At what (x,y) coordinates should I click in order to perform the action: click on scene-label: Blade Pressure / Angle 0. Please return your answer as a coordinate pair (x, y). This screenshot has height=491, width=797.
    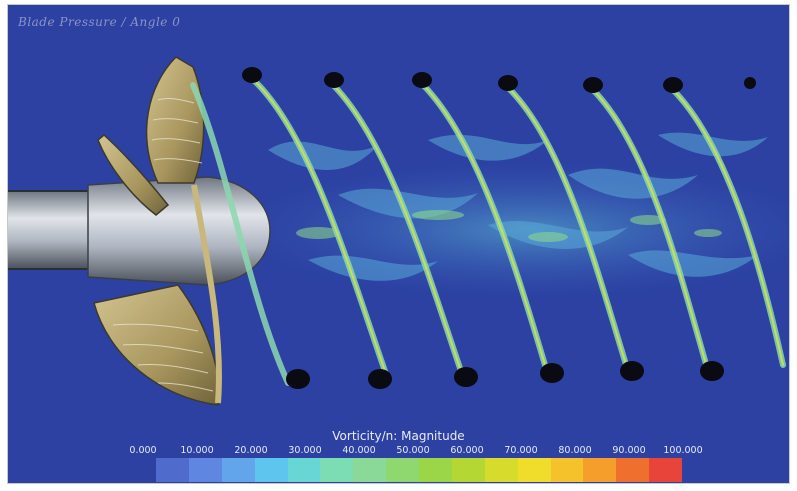
    Looking at the image, I should click on (99, 22).